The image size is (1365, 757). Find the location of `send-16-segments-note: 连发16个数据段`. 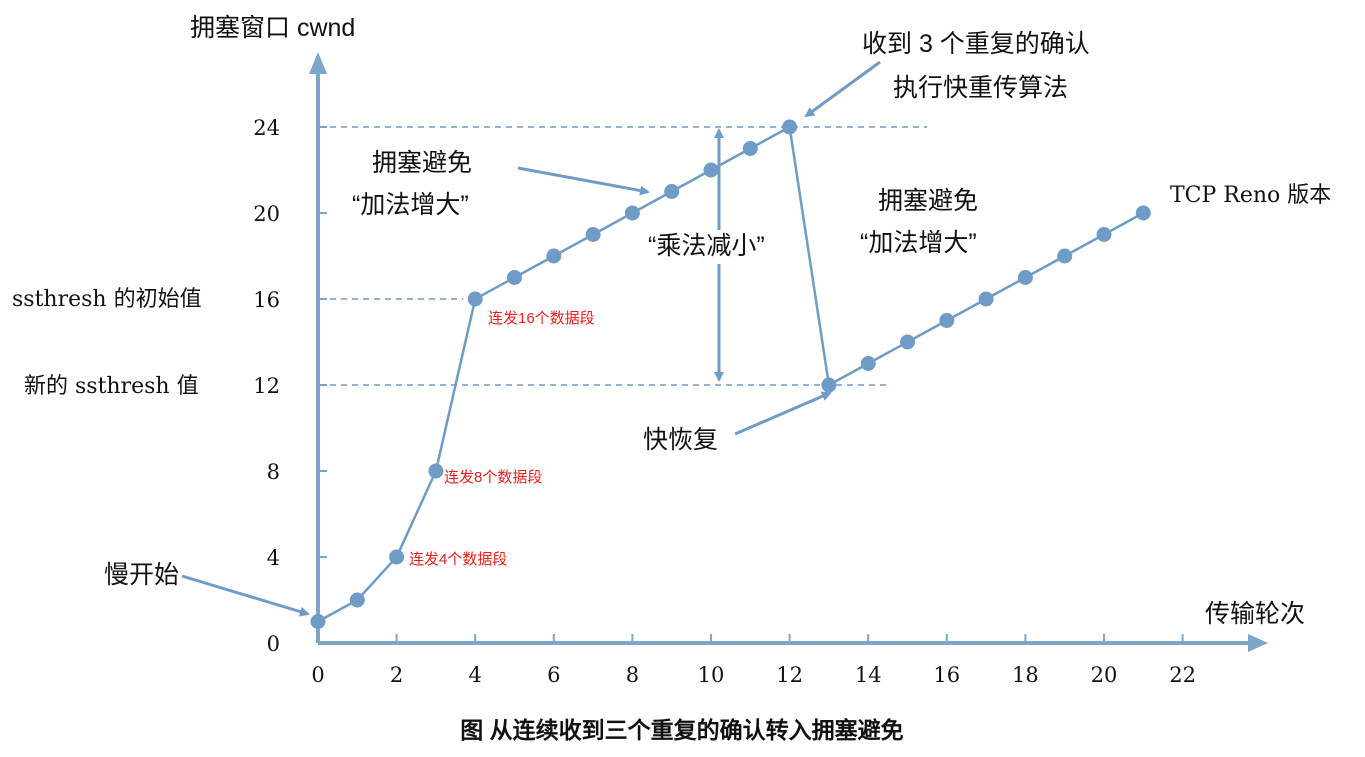

send-16-segments-note: 连发16个数据段 is located at coordinates (541, 318).